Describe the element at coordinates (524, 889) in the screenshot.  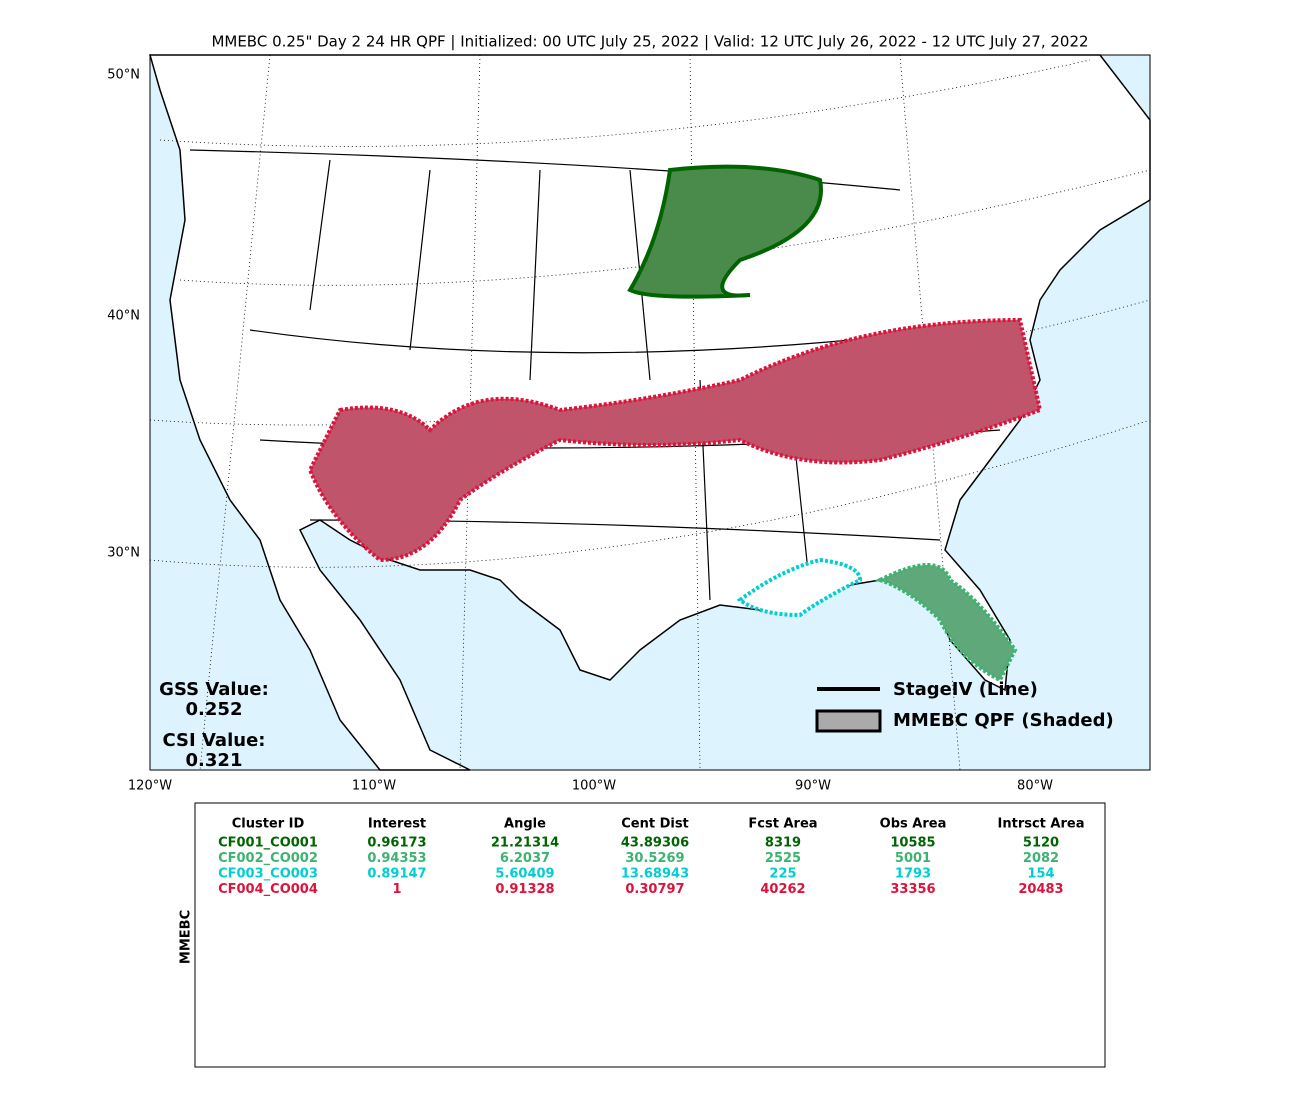
I see `table-cell: 0.91328` at that location.